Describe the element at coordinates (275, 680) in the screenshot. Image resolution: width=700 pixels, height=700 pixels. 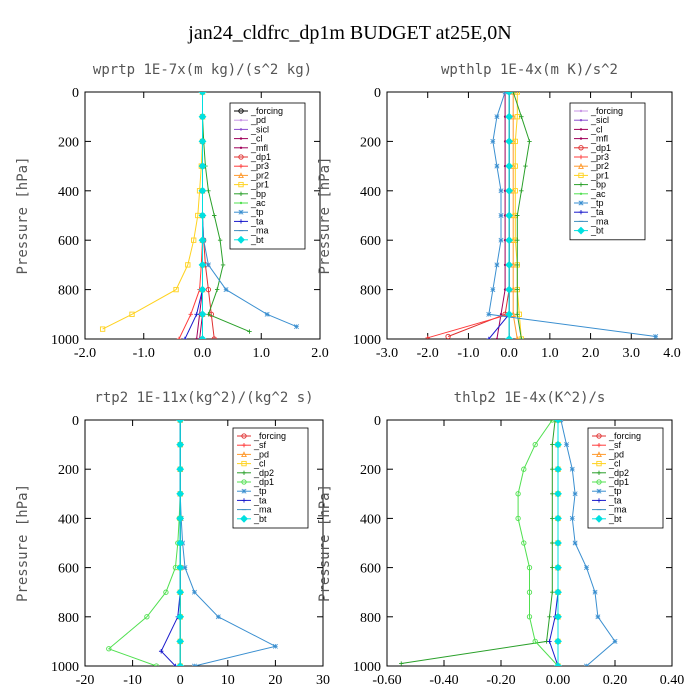
I see `x-tick-label: 20` at that location.